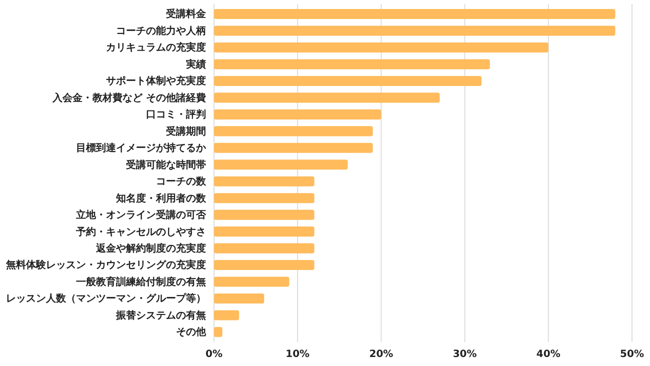 The width and height of the screenshot is (650, 366). Describe the element at coordinates (381, 354) in the screenshot. I see `x-tick-label: 20%` at that location.